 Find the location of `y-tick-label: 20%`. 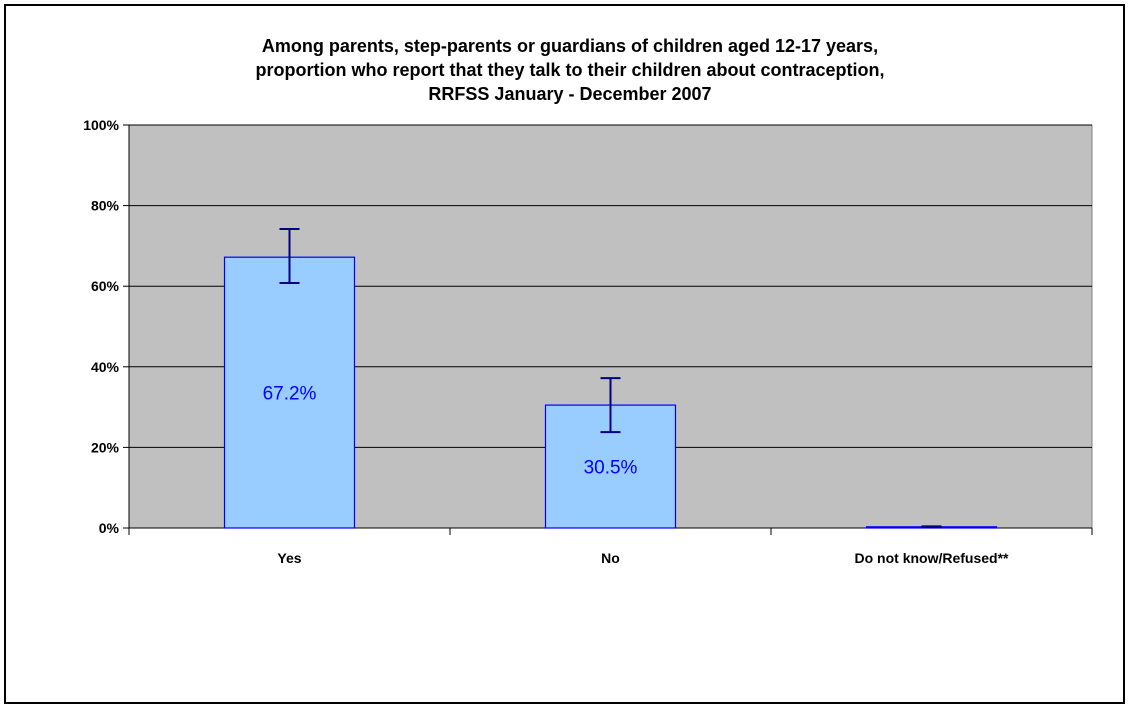

y-tick-label: 20% is located at coordinates (105, 447).